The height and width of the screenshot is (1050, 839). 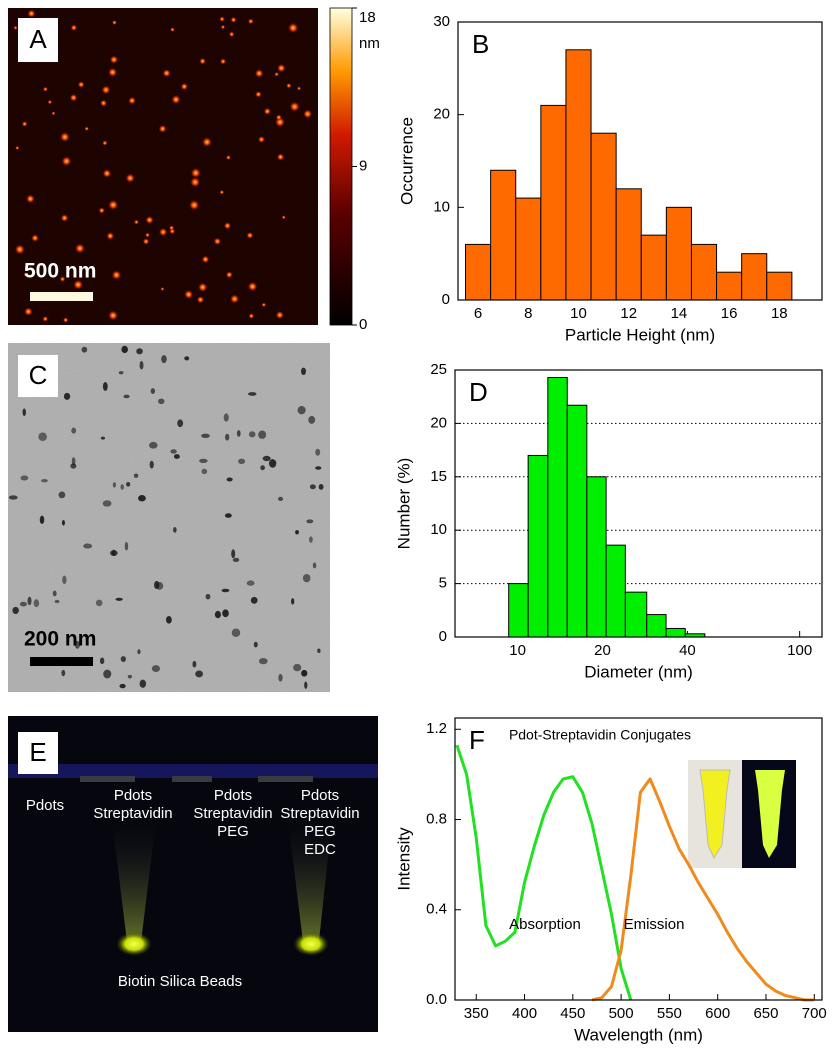 I want to click on x-tick-label: 18, so click(x=779, y=313).